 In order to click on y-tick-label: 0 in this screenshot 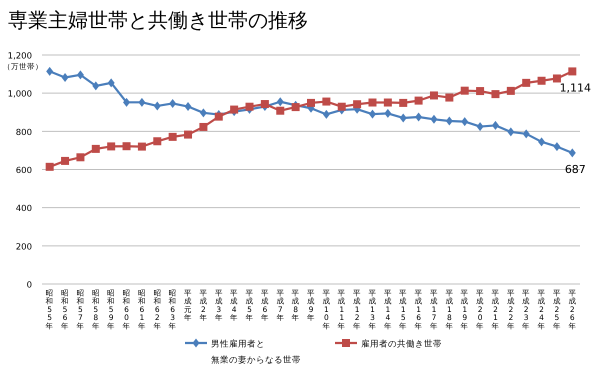, I will do `click(29, 285)`.